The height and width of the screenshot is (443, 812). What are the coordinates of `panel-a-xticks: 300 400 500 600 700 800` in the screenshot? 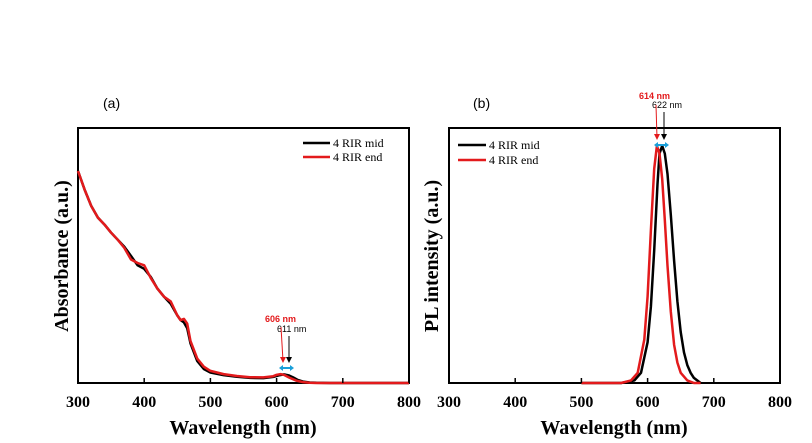 It's located at (243, 394).